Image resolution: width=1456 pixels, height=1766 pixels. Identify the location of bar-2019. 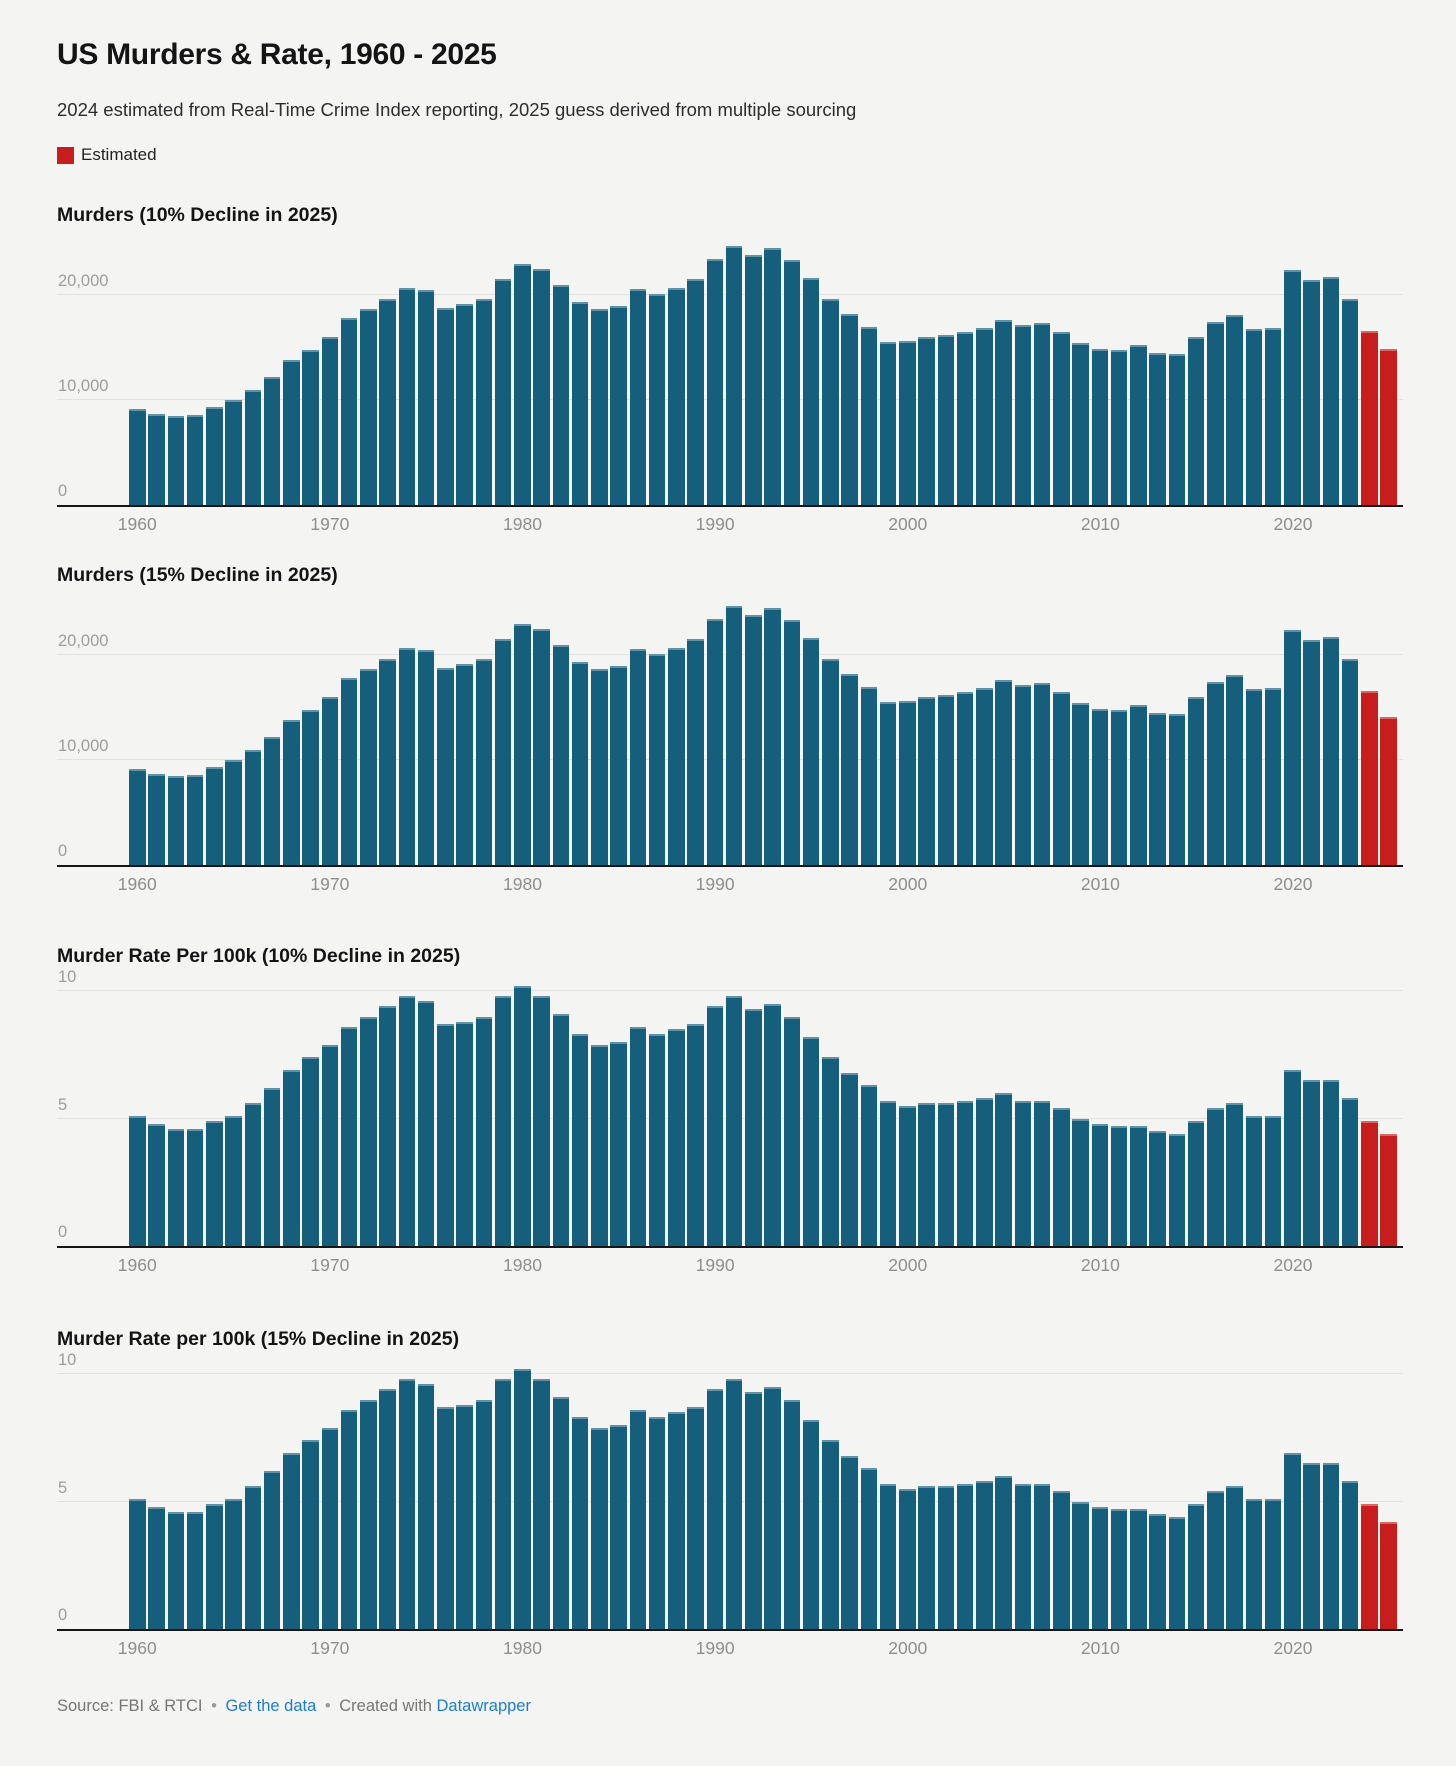
(1273, 416).